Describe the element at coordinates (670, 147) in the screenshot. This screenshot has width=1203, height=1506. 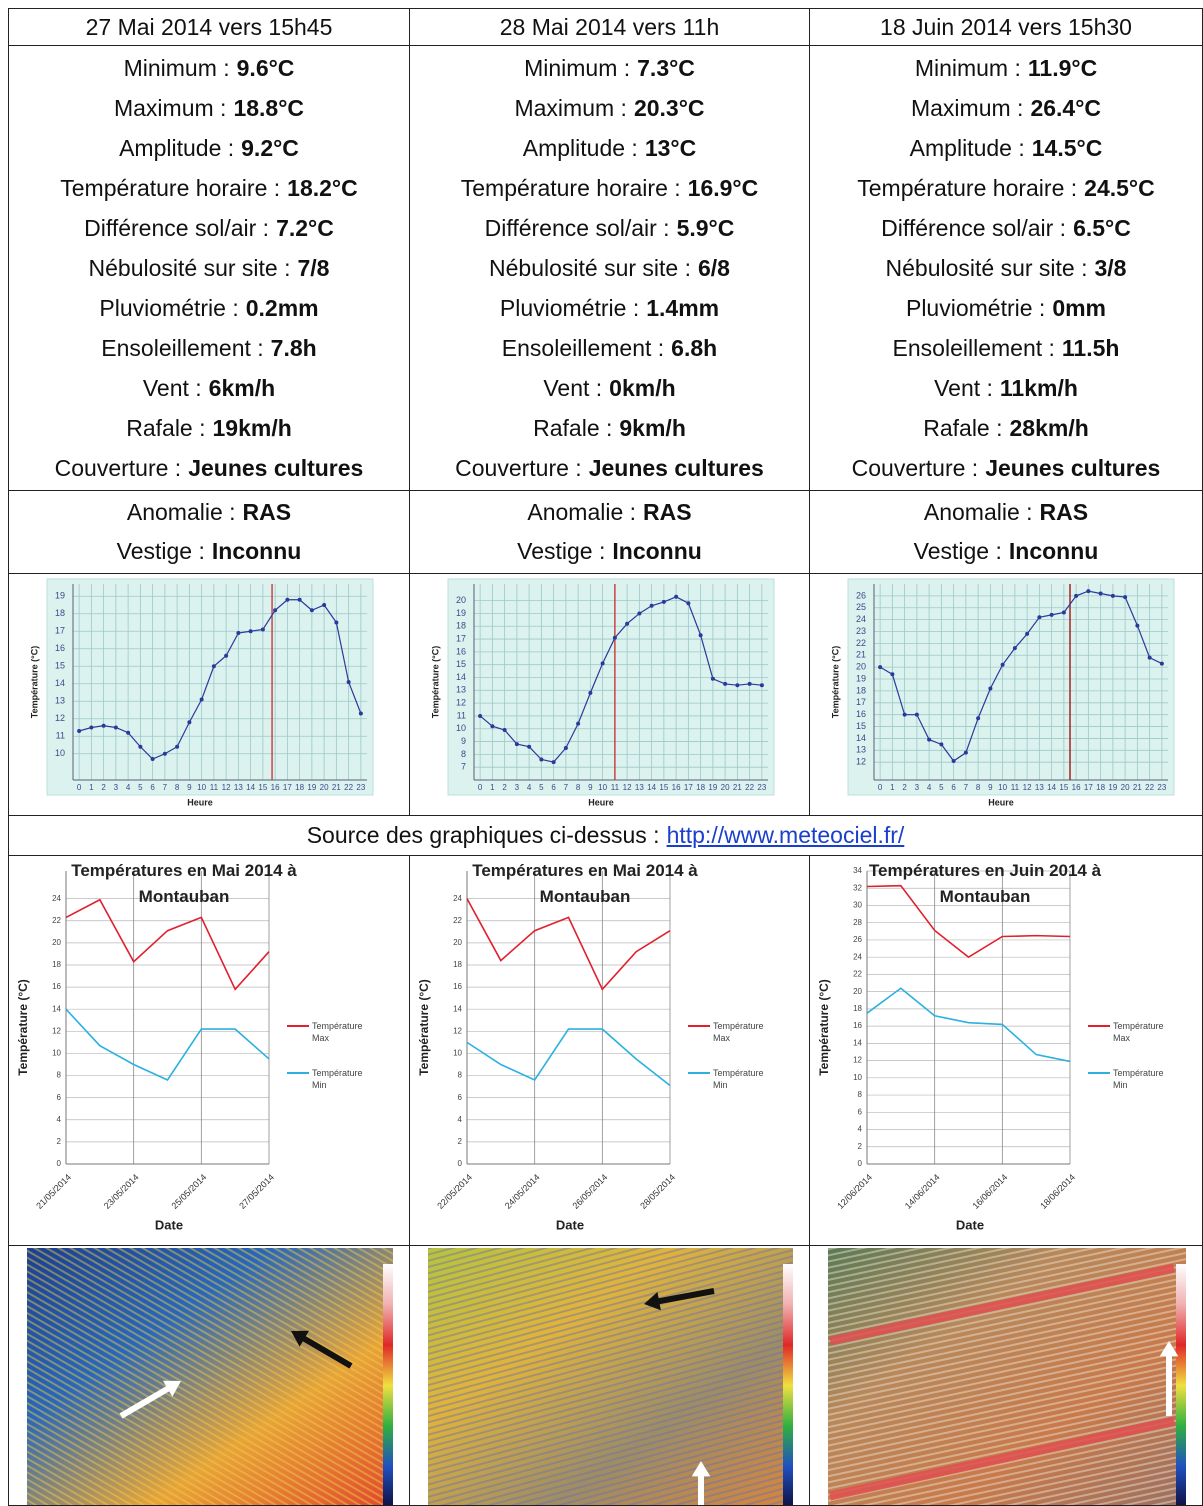
I see `measure-value: 13°C` at that location.